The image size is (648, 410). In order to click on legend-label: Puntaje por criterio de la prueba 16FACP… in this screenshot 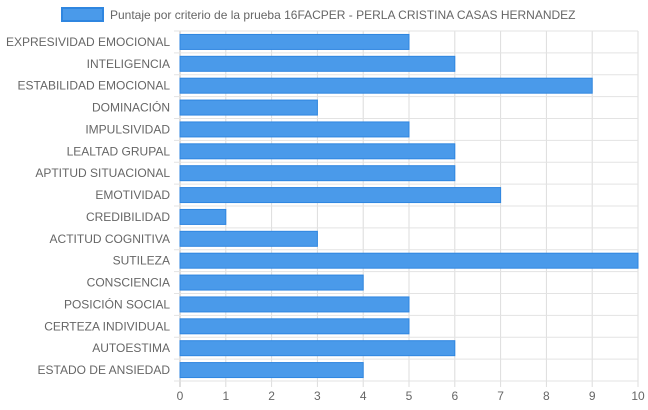, I will do `click(343, 15)`.